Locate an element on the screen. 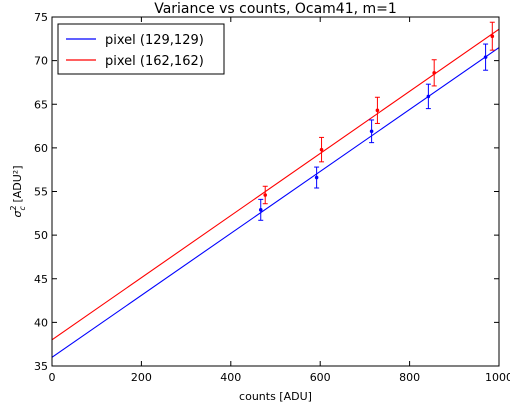 The height and width of the screenshot is (410, 510). y-axis-label: σ2c [ADU²] is located at coordinates (18, 191).